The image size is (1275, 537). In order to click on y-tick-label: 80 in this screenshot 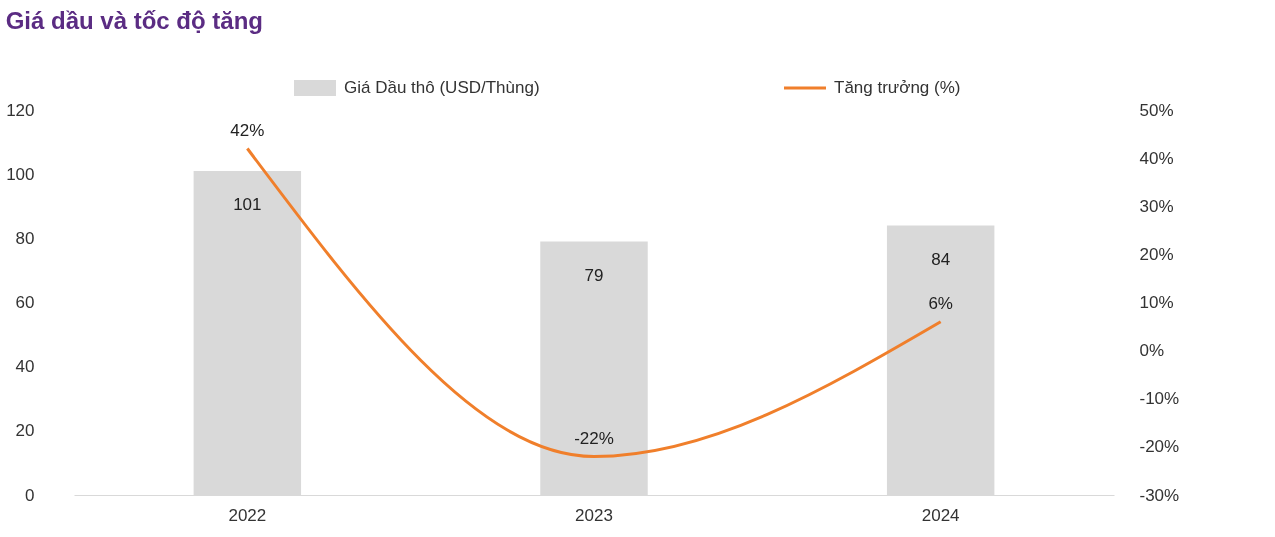, I will do `click(25, 238)`.